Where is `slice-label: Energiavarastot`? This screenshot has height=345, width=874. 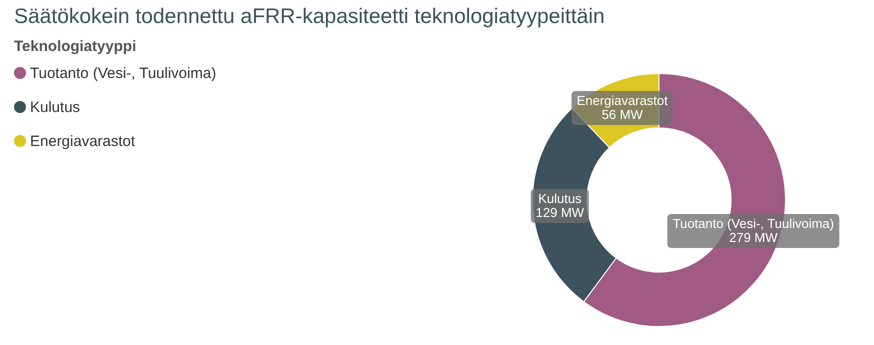
slice-label: Energiavarastot is located at coordinates (622, 100).